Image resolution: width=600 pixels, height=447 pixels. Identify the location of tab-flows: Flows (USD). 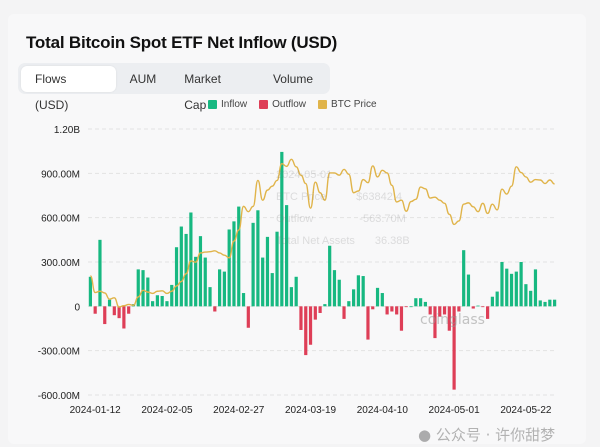
(68, 88).